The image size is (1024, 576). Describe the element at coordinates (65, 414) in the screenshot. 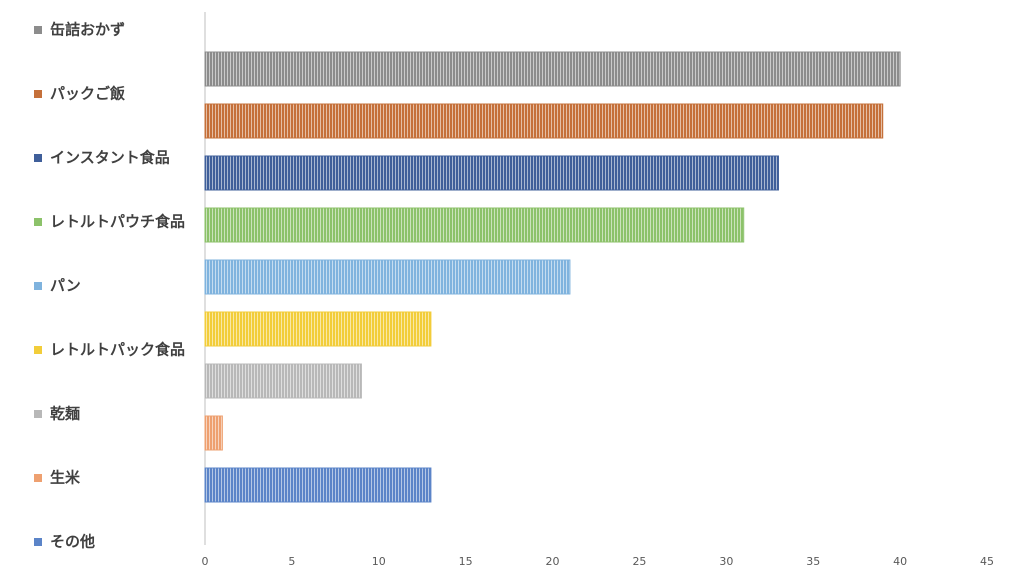

I see `legend-label: 乾麺` at that location.